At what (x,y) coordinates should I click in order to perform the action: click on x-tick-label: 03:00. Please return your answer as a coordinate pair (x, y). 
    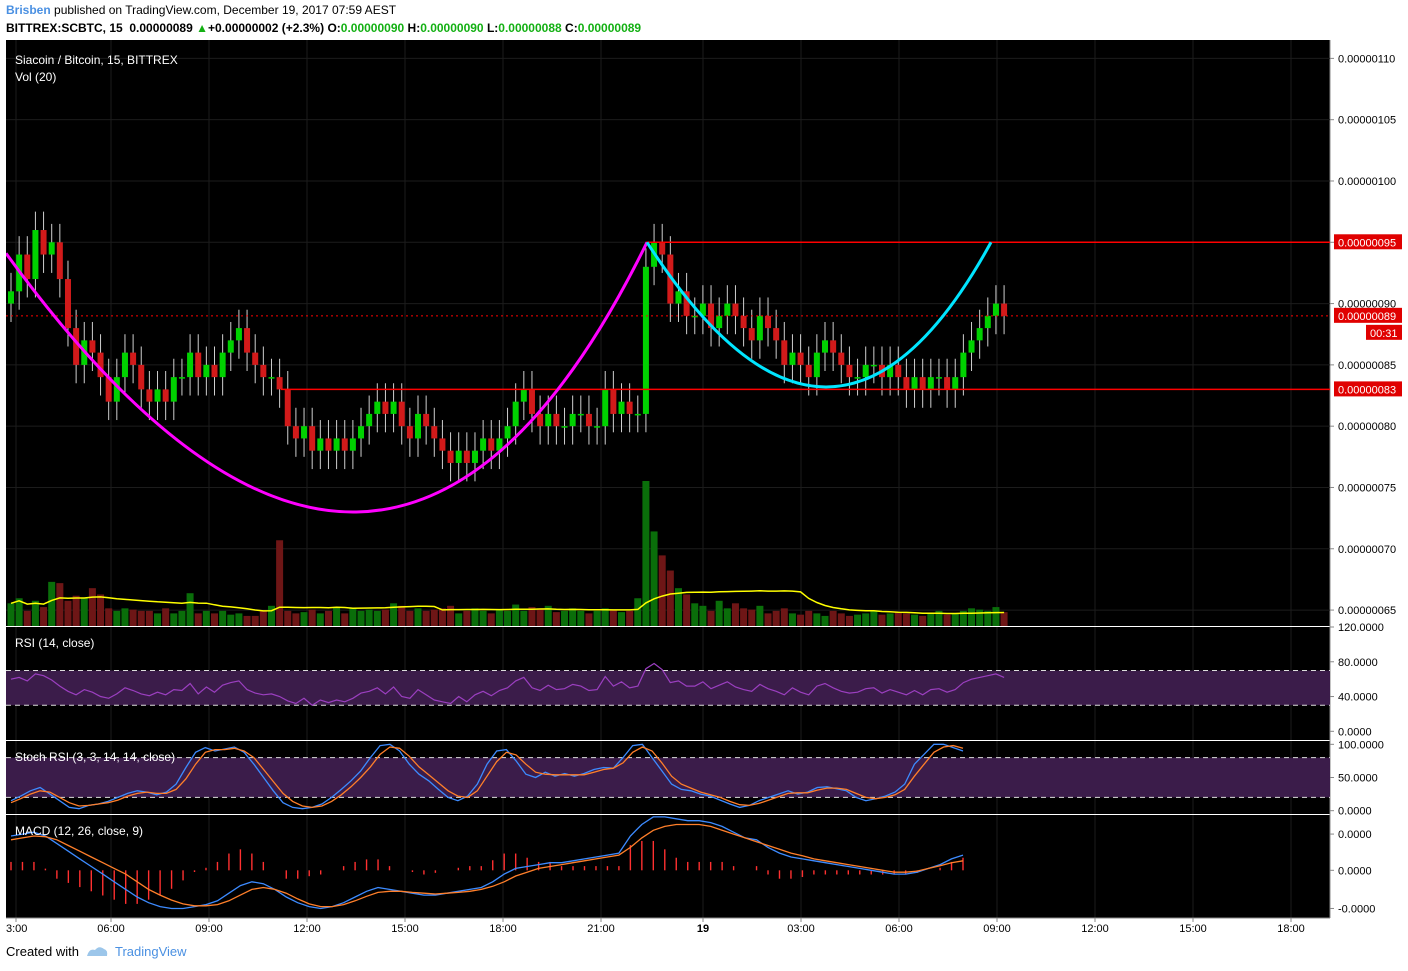
    Looking at the image, I should click on (801, 929).